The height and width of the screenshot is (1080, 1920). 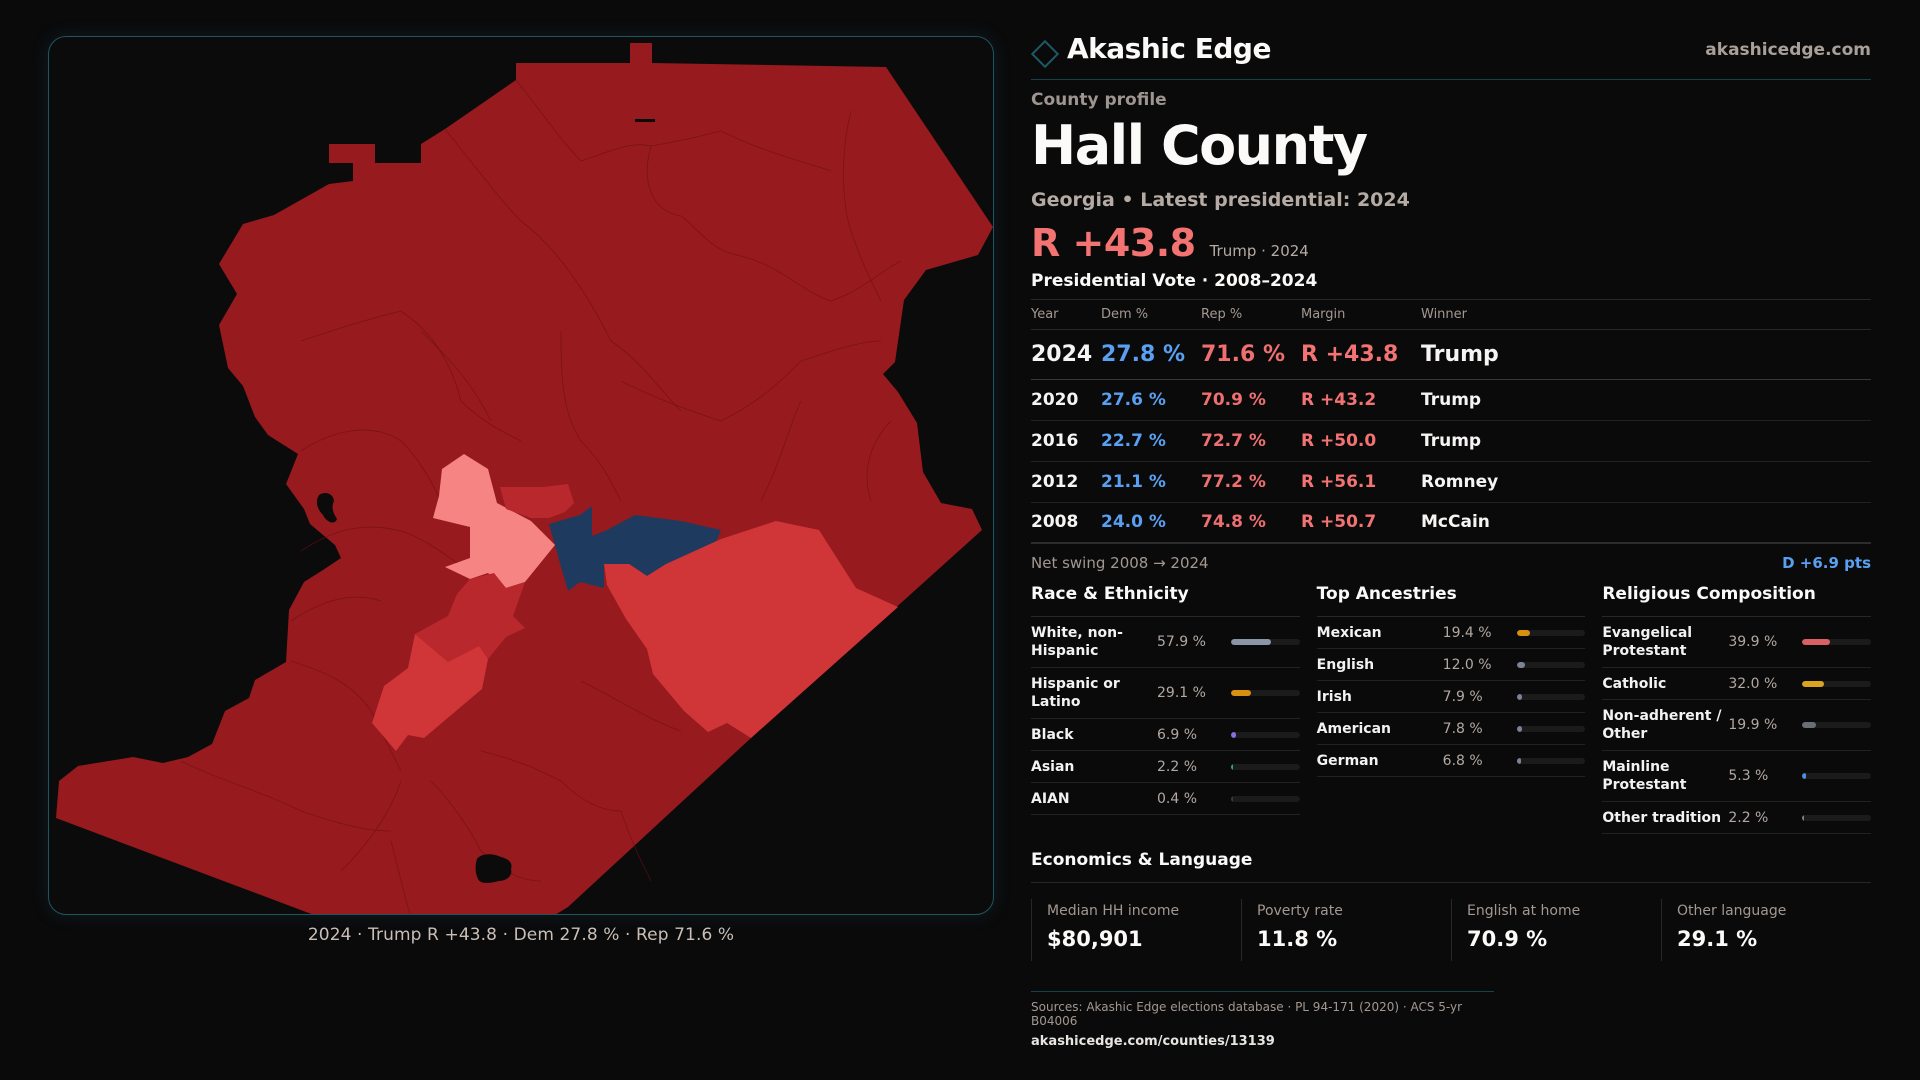 I want to click on map-region-likely-rep-southwest, so click(x=430, y=692).